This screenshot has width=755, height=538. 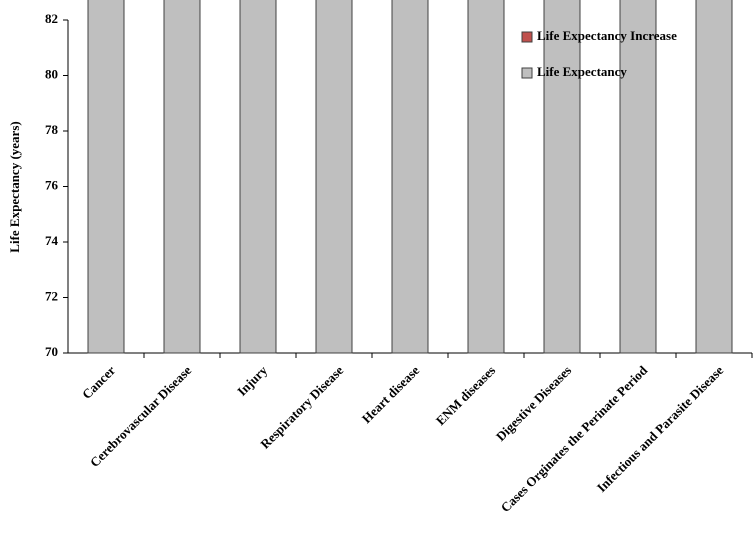 I want to click on x-tick-label: Injury, so click(x=252, y=380).